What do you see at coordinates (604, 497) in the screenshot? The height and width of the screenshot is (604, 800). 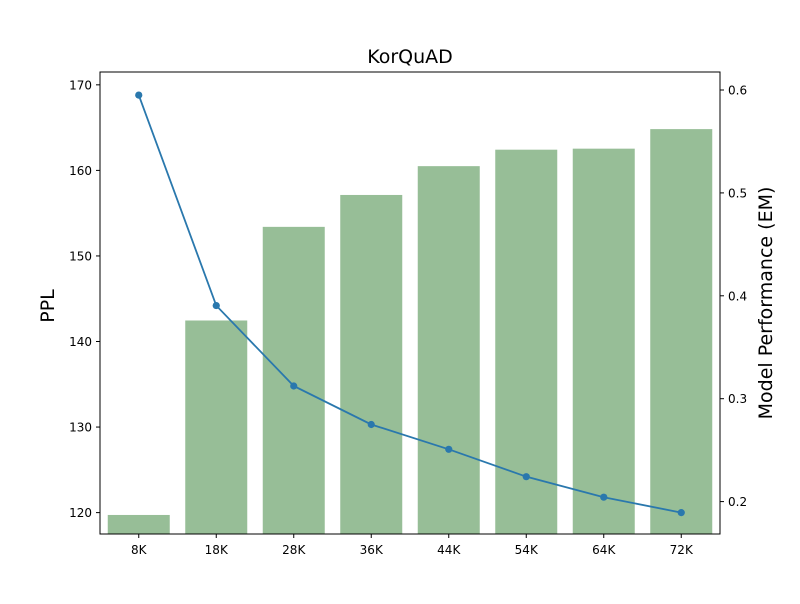 I see `ppl-point-64K` at bounding box center [604, 497].